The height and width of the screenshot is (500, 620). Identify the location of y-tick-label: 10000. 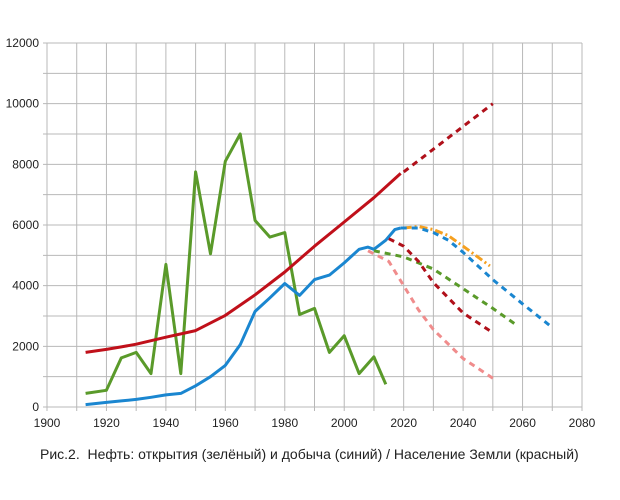
(23, 104).